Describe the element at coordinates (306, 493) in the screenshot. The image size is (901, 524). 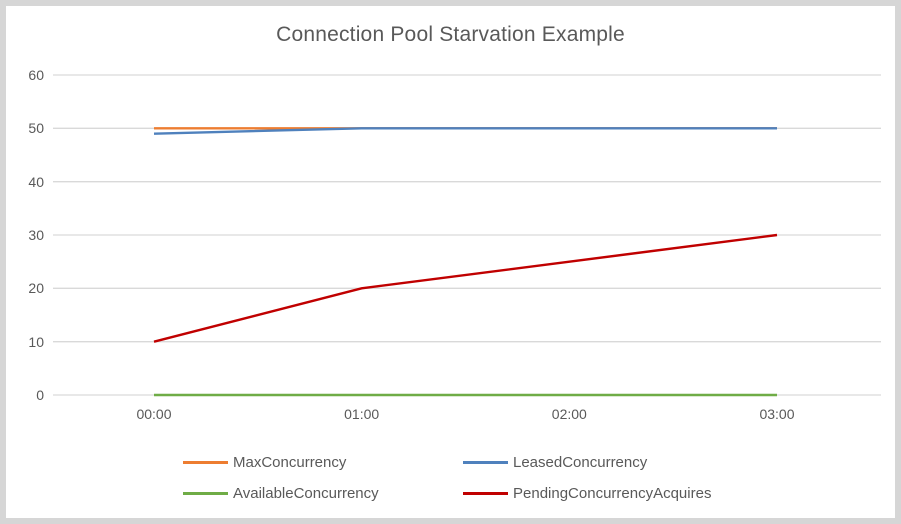
I see `legend-label: AvailableConcurrency` at that location.